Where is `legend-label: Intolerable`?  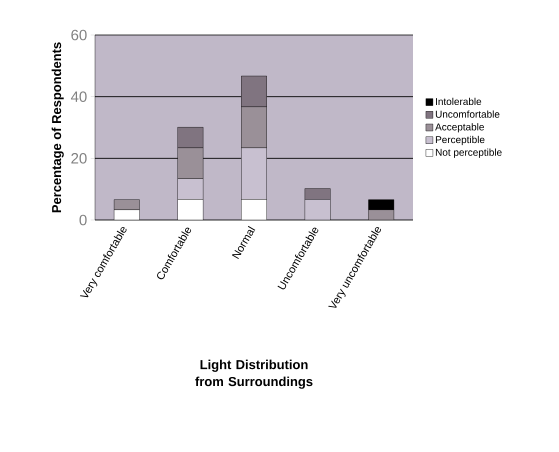 legend-label: Intolerable is located at coordinates (459, 102).